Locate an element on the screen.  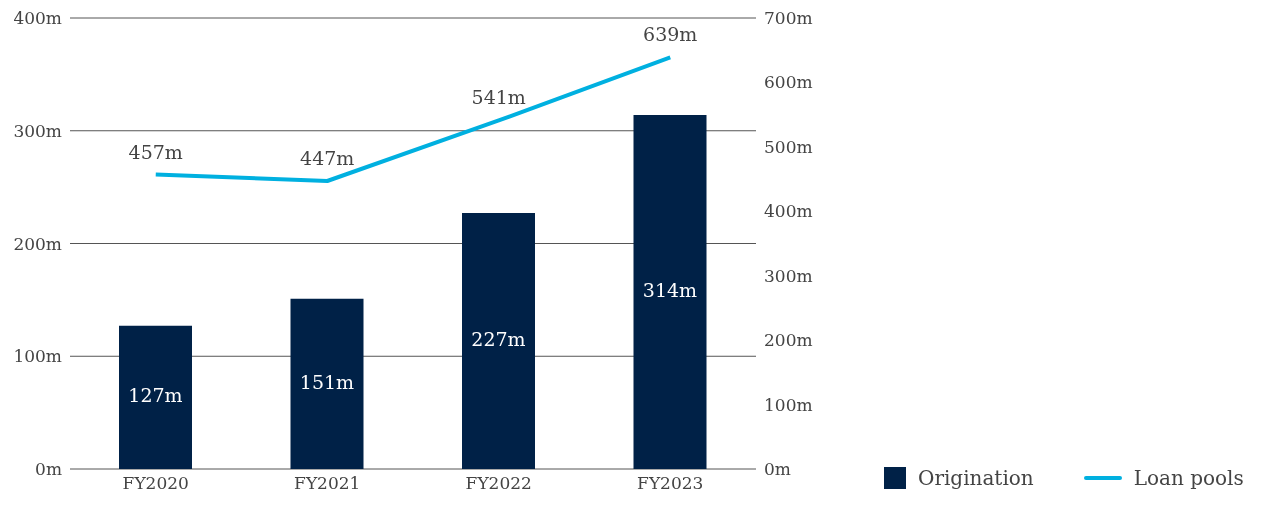
data-label: 227m is located at coordinates (498, 339).